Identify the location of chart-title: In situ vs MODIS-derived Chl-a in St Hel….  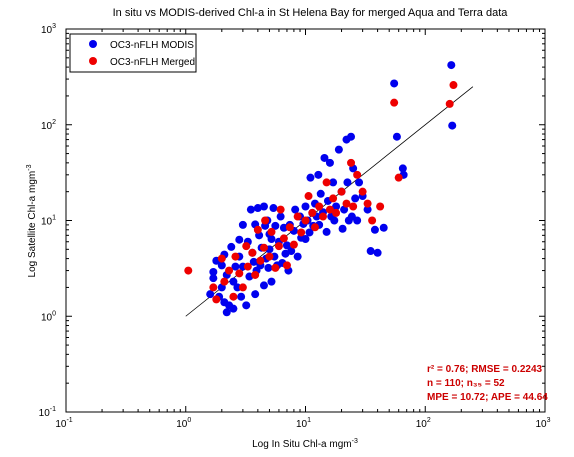
(311, 13).